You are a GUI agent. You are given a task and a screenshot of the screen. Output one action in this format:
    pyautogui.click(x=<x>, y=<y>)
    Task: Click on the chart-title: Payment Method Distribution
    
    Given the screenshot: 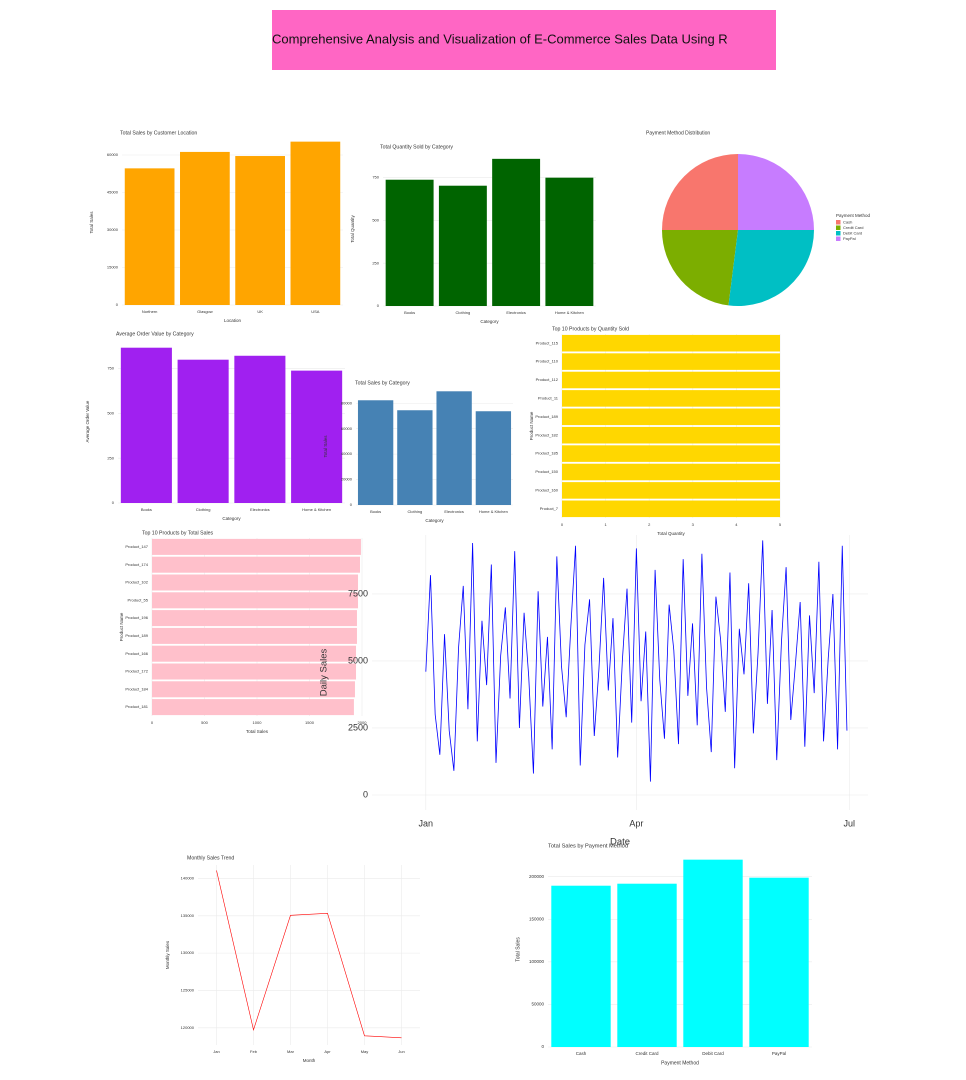 What is the action you would take?
    pyautogui.click(x=678, y=133)
    